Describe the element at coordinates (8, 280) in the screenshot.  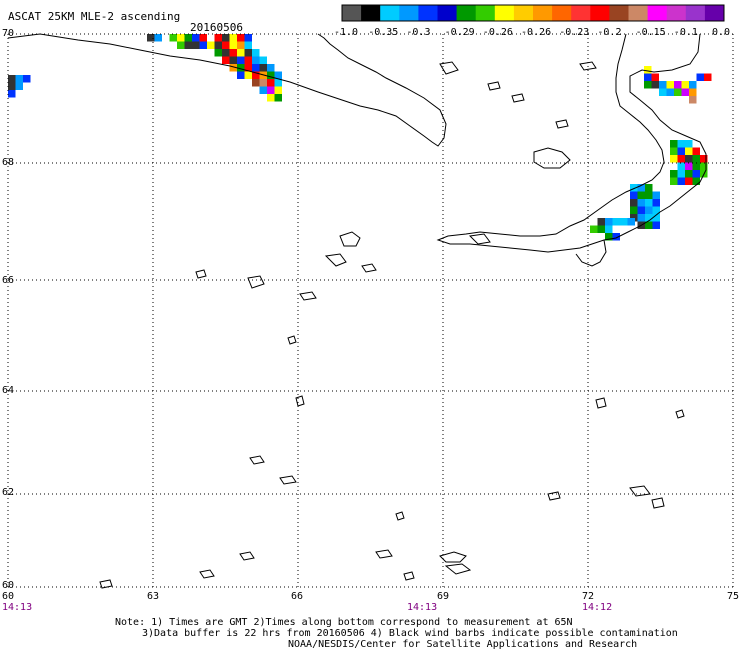
I see `lat-label-66: 66` at that location.